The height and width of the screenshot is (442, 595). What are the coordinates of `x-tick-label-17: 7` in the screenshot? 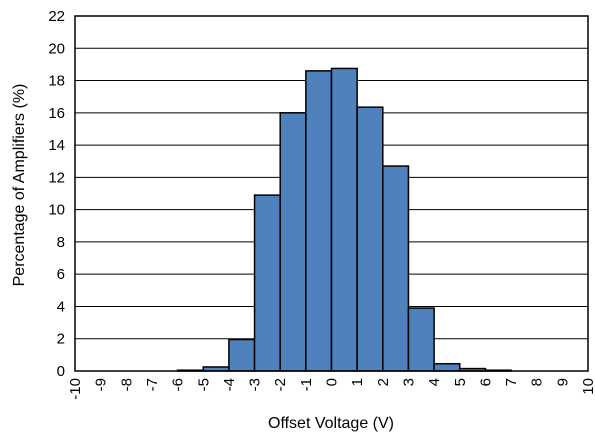 It's located at (511, 382).